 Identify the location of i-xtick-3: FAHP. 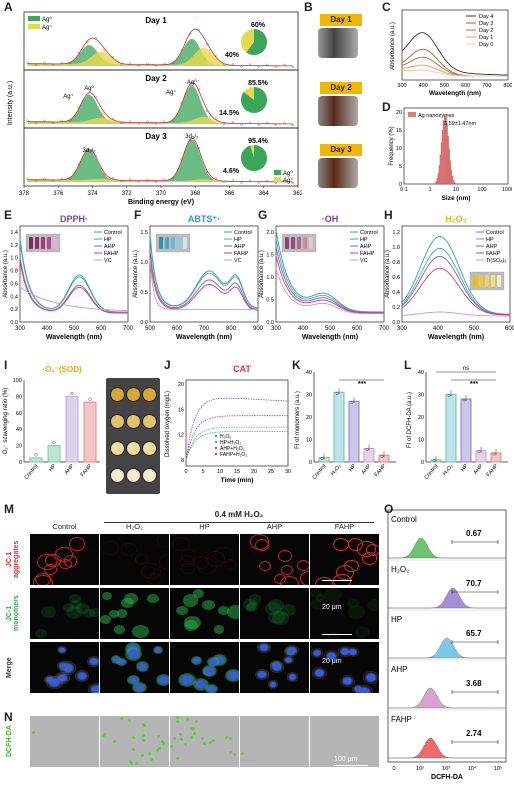
(87, 470).